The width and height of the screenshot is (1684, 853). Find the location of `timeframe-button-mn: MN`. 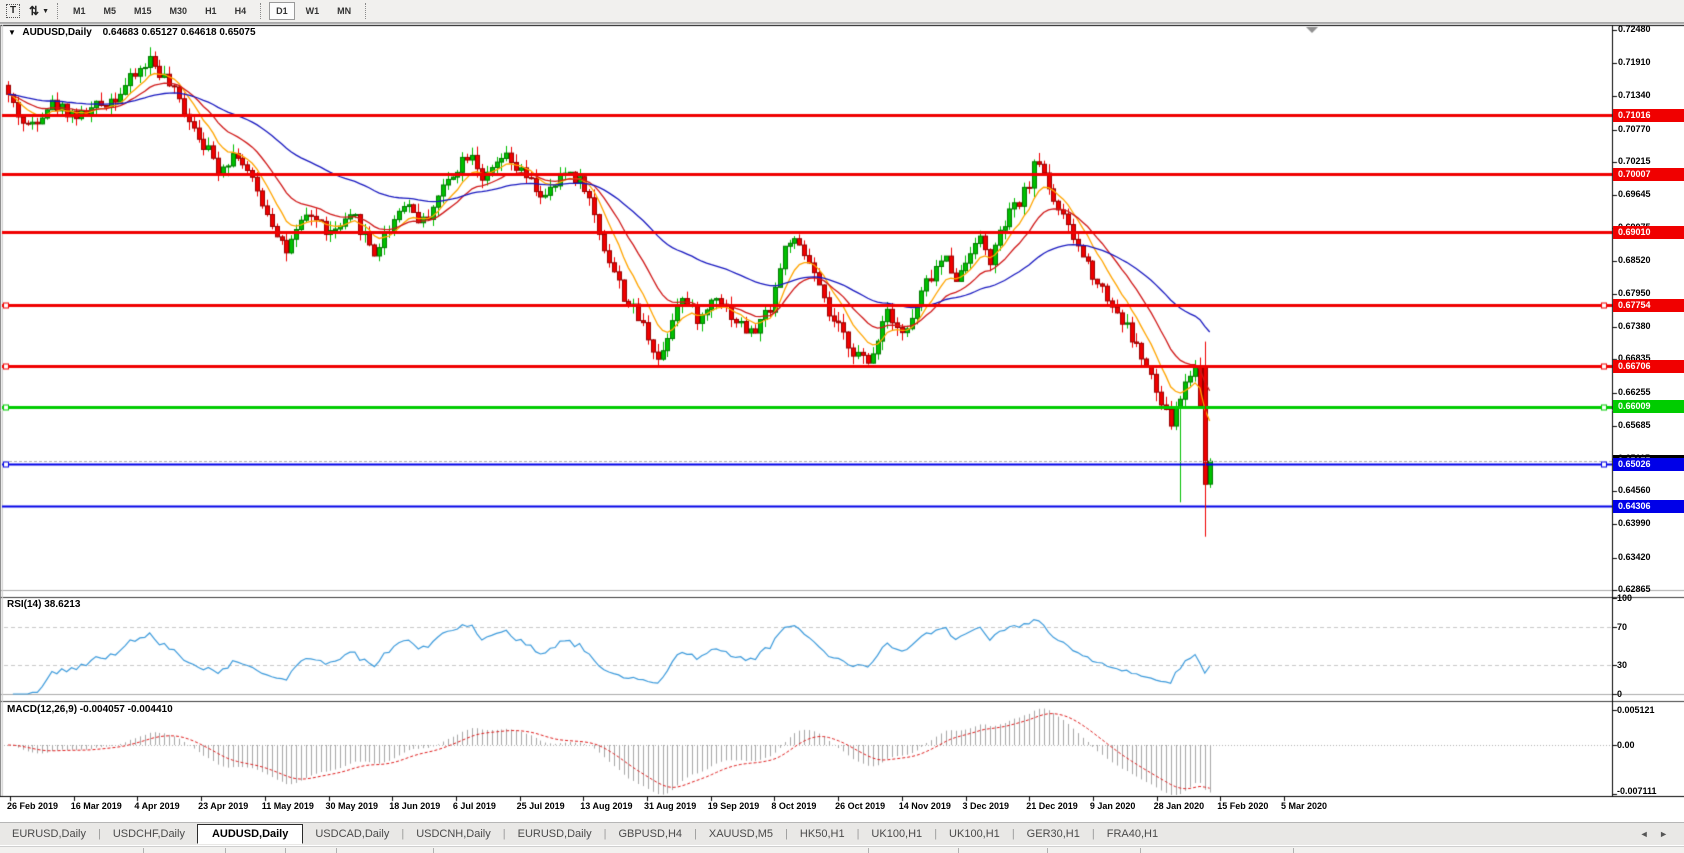

timeframe-button-mn: MN is located at coordinates (344, 11).